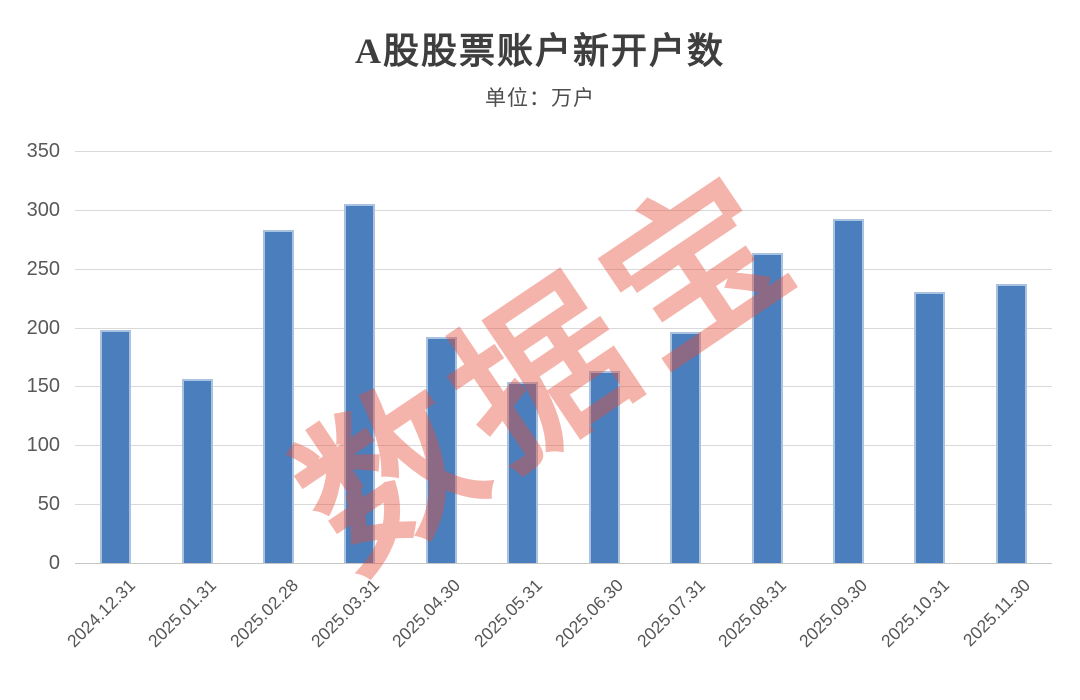 This screenshot has width=1080, height=700. Describe the element at coordinates (441, 450) in the screenshot. I see `bar-2025.04.30` at that location.